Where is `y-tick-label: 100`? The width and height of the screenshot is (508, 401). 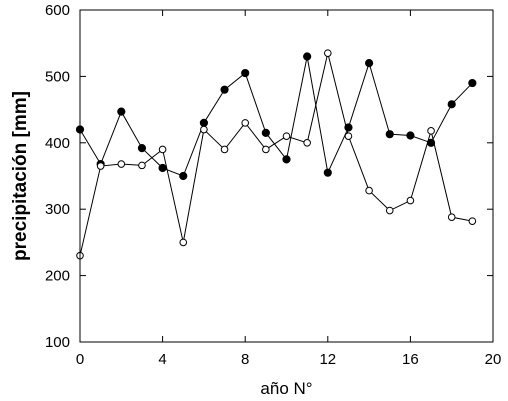
y-tick-label: 100 is located at coordinates (57, 342).